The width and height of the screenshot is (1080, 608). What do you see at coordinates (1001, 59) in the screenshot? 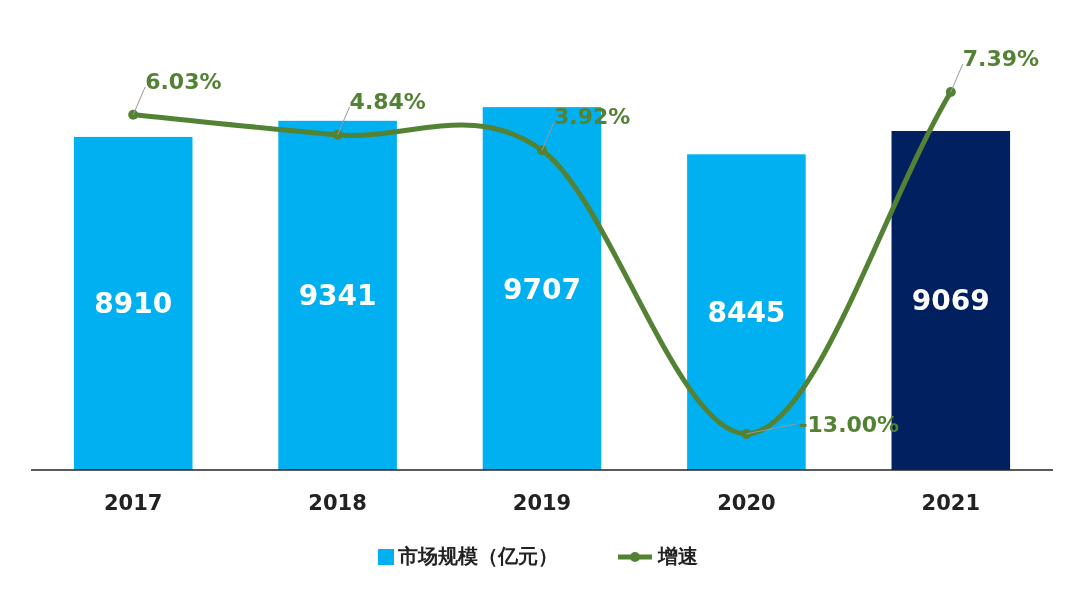
I see `data-label: 7.39%` at bounding box center [1001, 59].